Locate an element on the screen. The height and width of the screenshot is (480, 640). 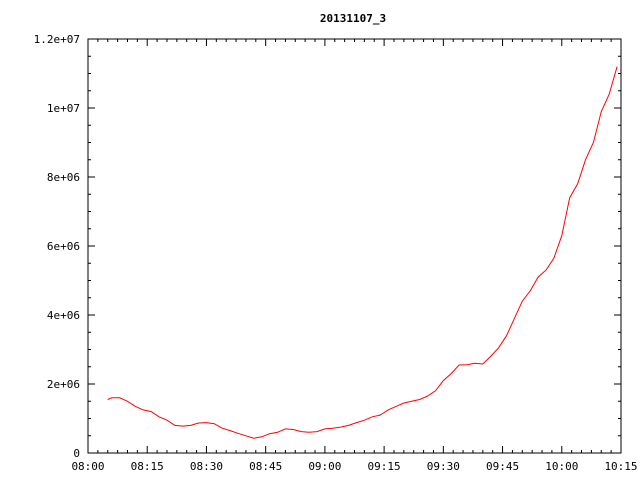
chart-title: 20131107_3 is located at coordinates (353, 18).